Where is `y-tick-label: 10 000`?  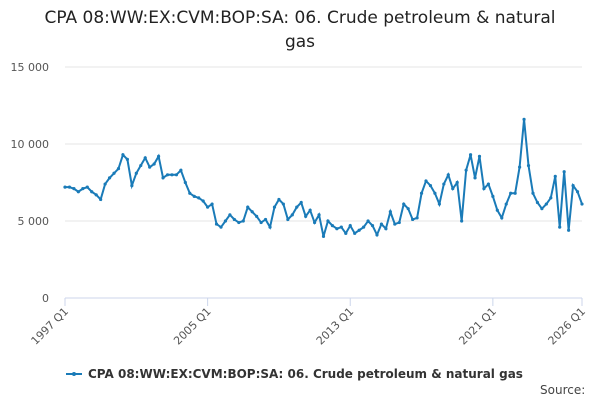
y-tick-label: 10 000 is located at coordinates (30, 144).